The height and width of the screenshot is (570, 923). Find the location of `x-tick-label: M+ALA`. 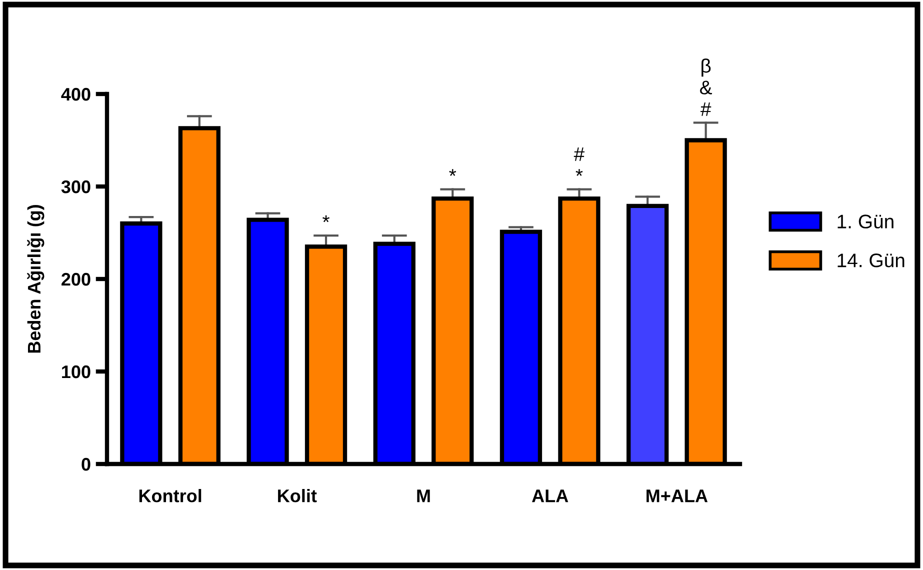

x-tick-label: M+ALA is located at coordinates (677, 496).